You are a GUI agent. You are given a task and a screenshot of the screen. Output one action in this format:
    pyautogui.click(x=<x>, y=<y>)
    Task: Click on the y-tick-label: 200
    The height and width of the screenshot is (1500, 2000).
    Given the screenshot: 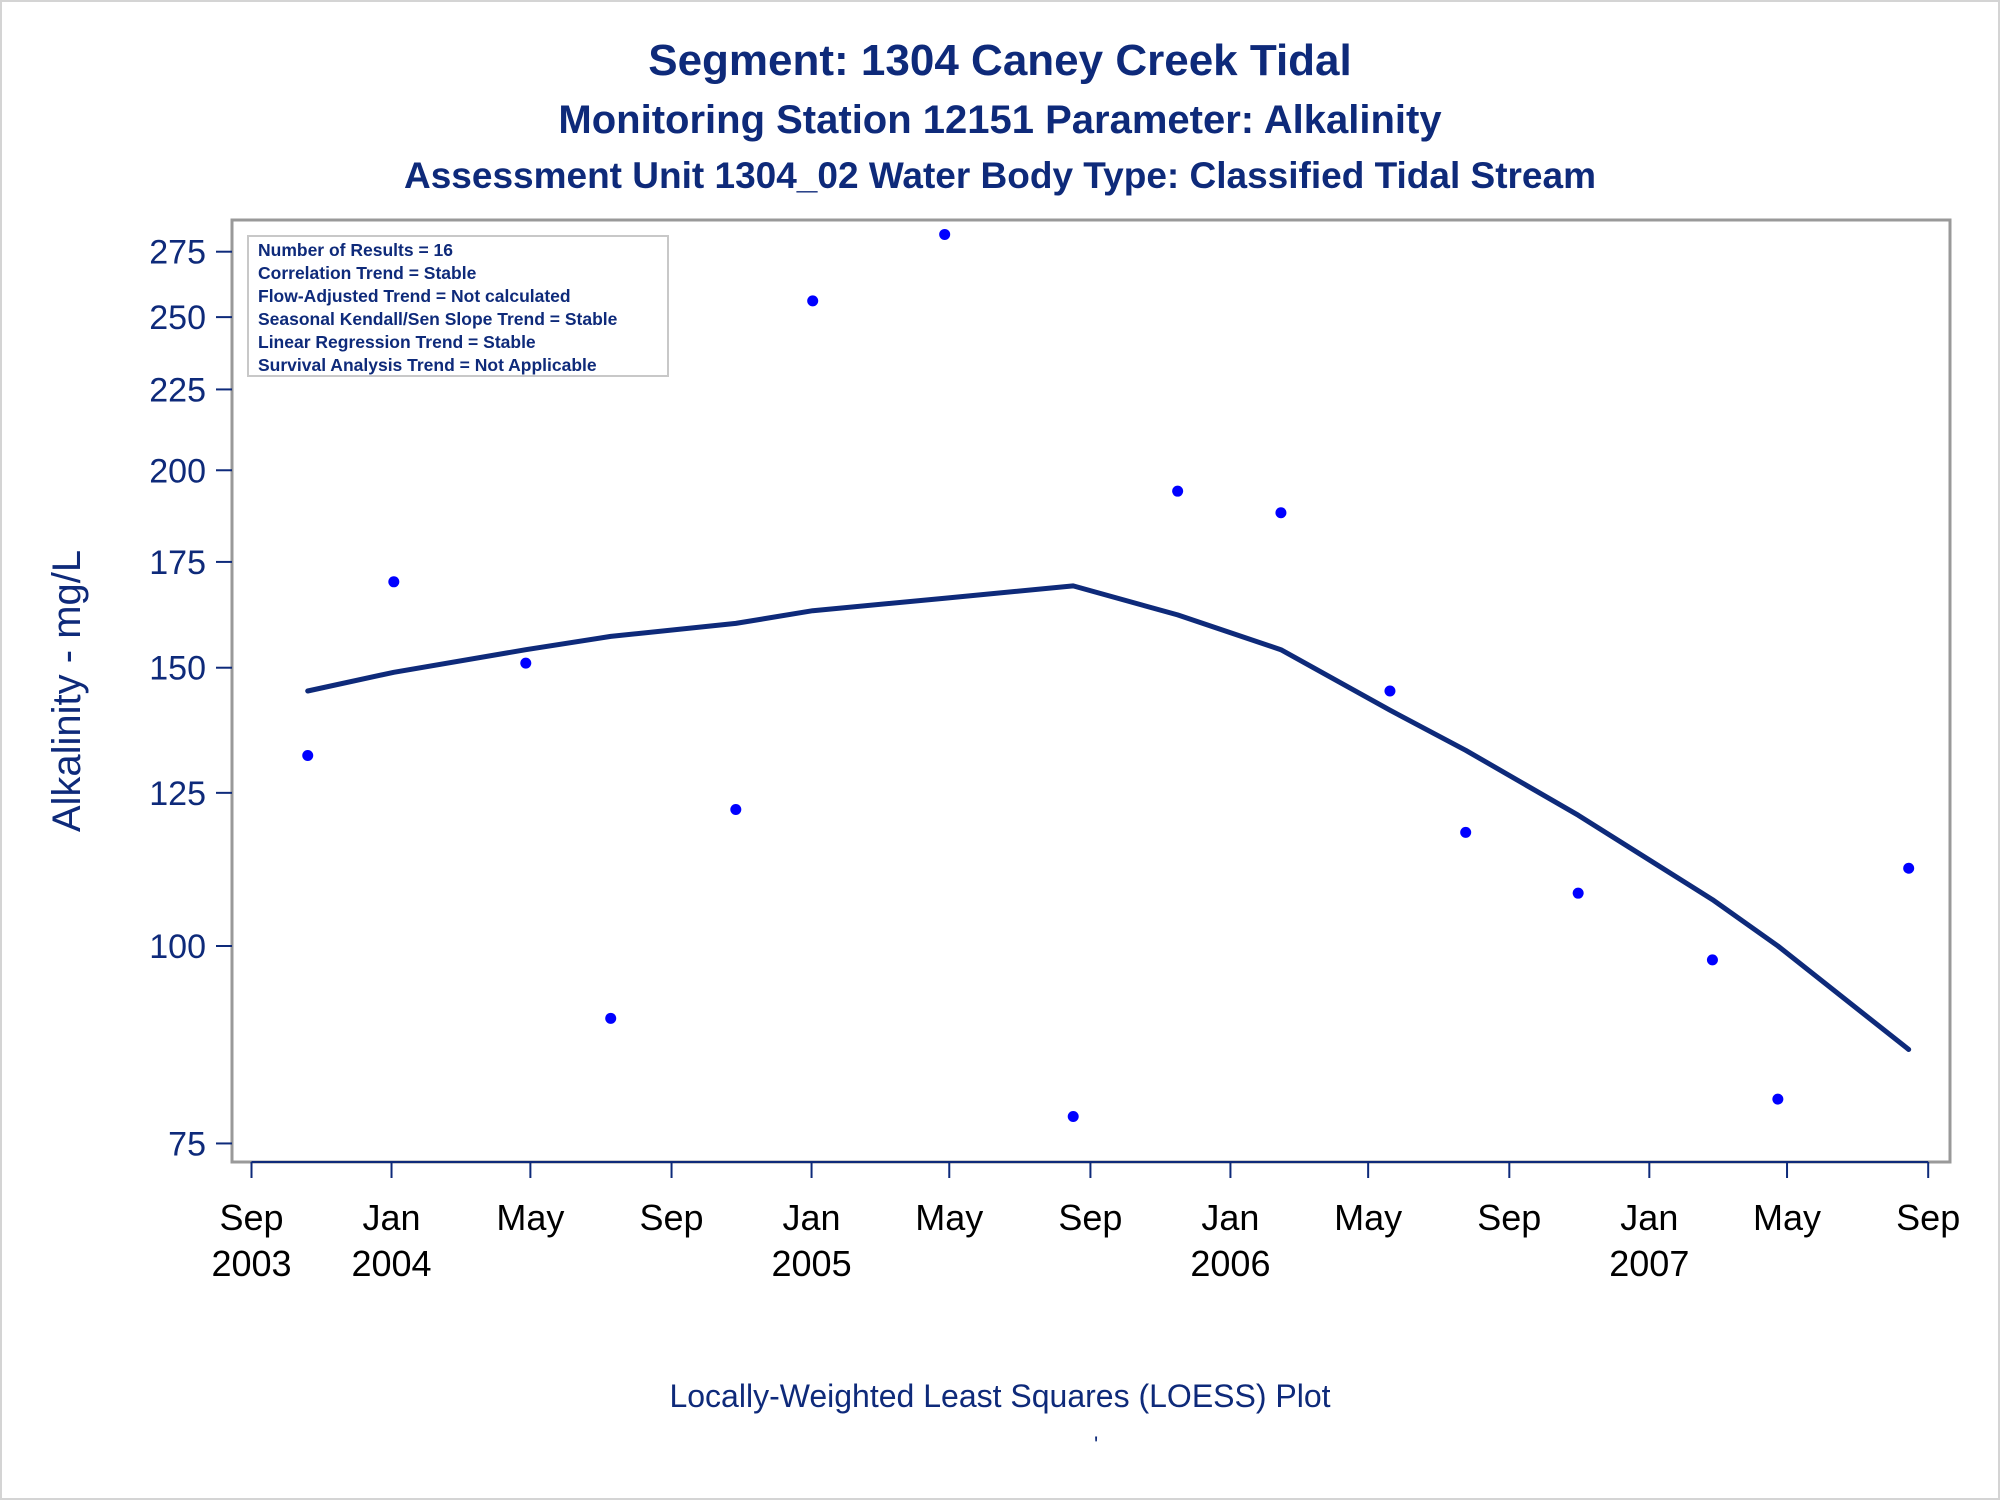 What is the action you would take?
    pyautogui.click(x=177, y=471)
    